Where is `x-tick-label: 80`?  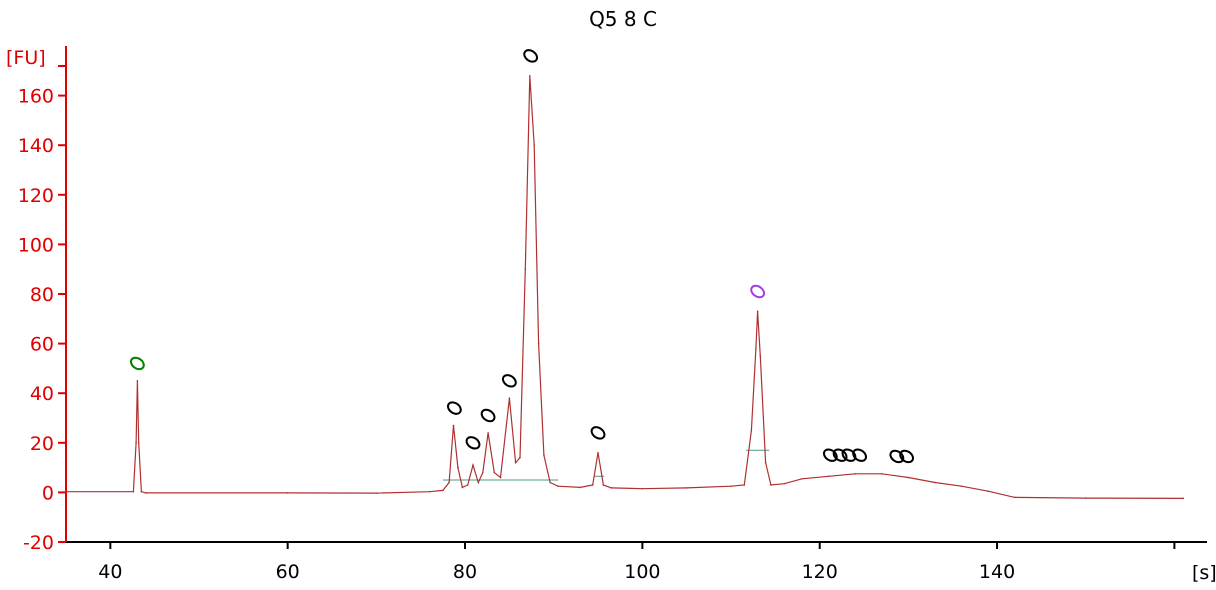
x-tick-label: 80 is located at coordinates (465, 572).